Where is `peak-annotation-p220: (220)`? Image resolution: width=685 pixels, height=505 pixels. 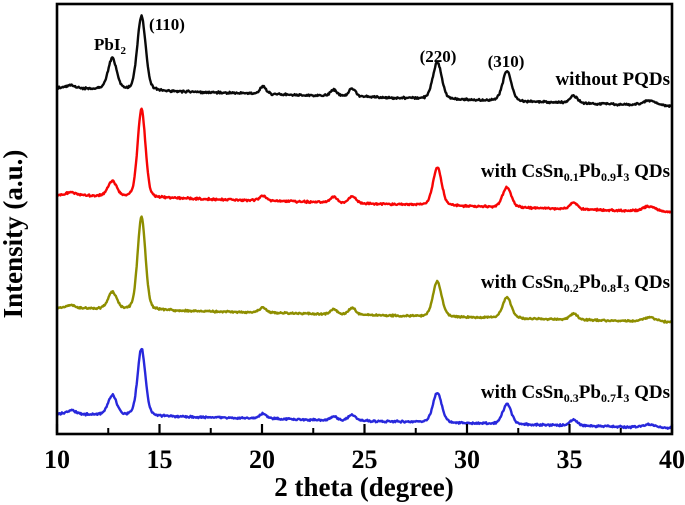
peak-annotation-p220: (220) is located at coordinates (438, 56).